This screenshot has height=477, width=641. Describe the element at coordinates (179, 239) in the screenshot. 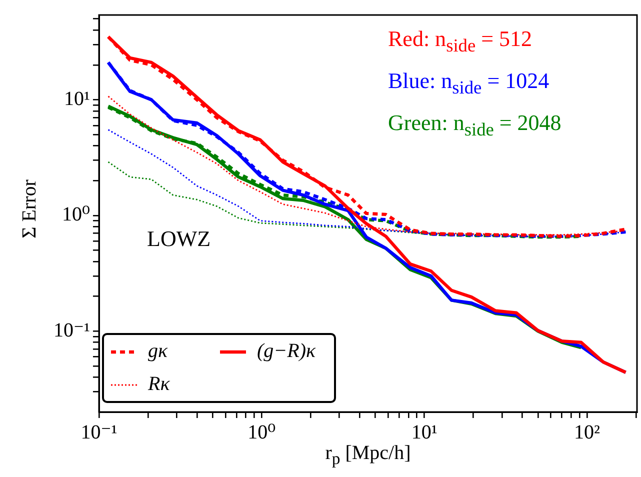

I see `annotation: LOWZ` at that location.